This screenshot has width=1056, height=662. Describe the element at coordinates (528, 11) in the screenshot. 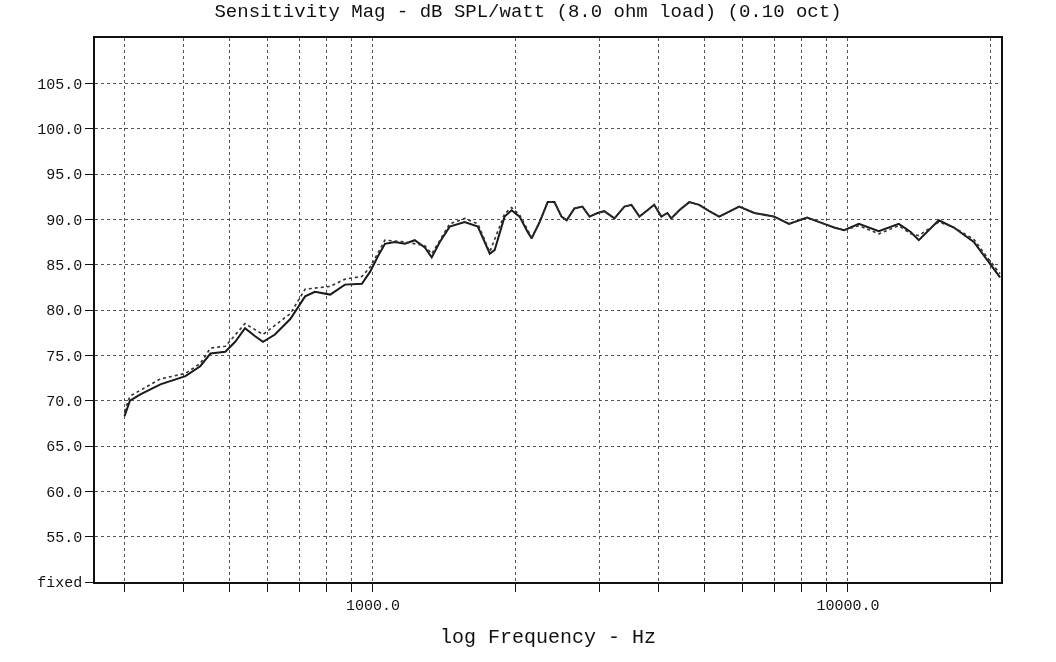

I see `chart-title: Sensitivity Mag - dB SPL/watt (8.0 ohm load) (0.10 oct)` at that location.